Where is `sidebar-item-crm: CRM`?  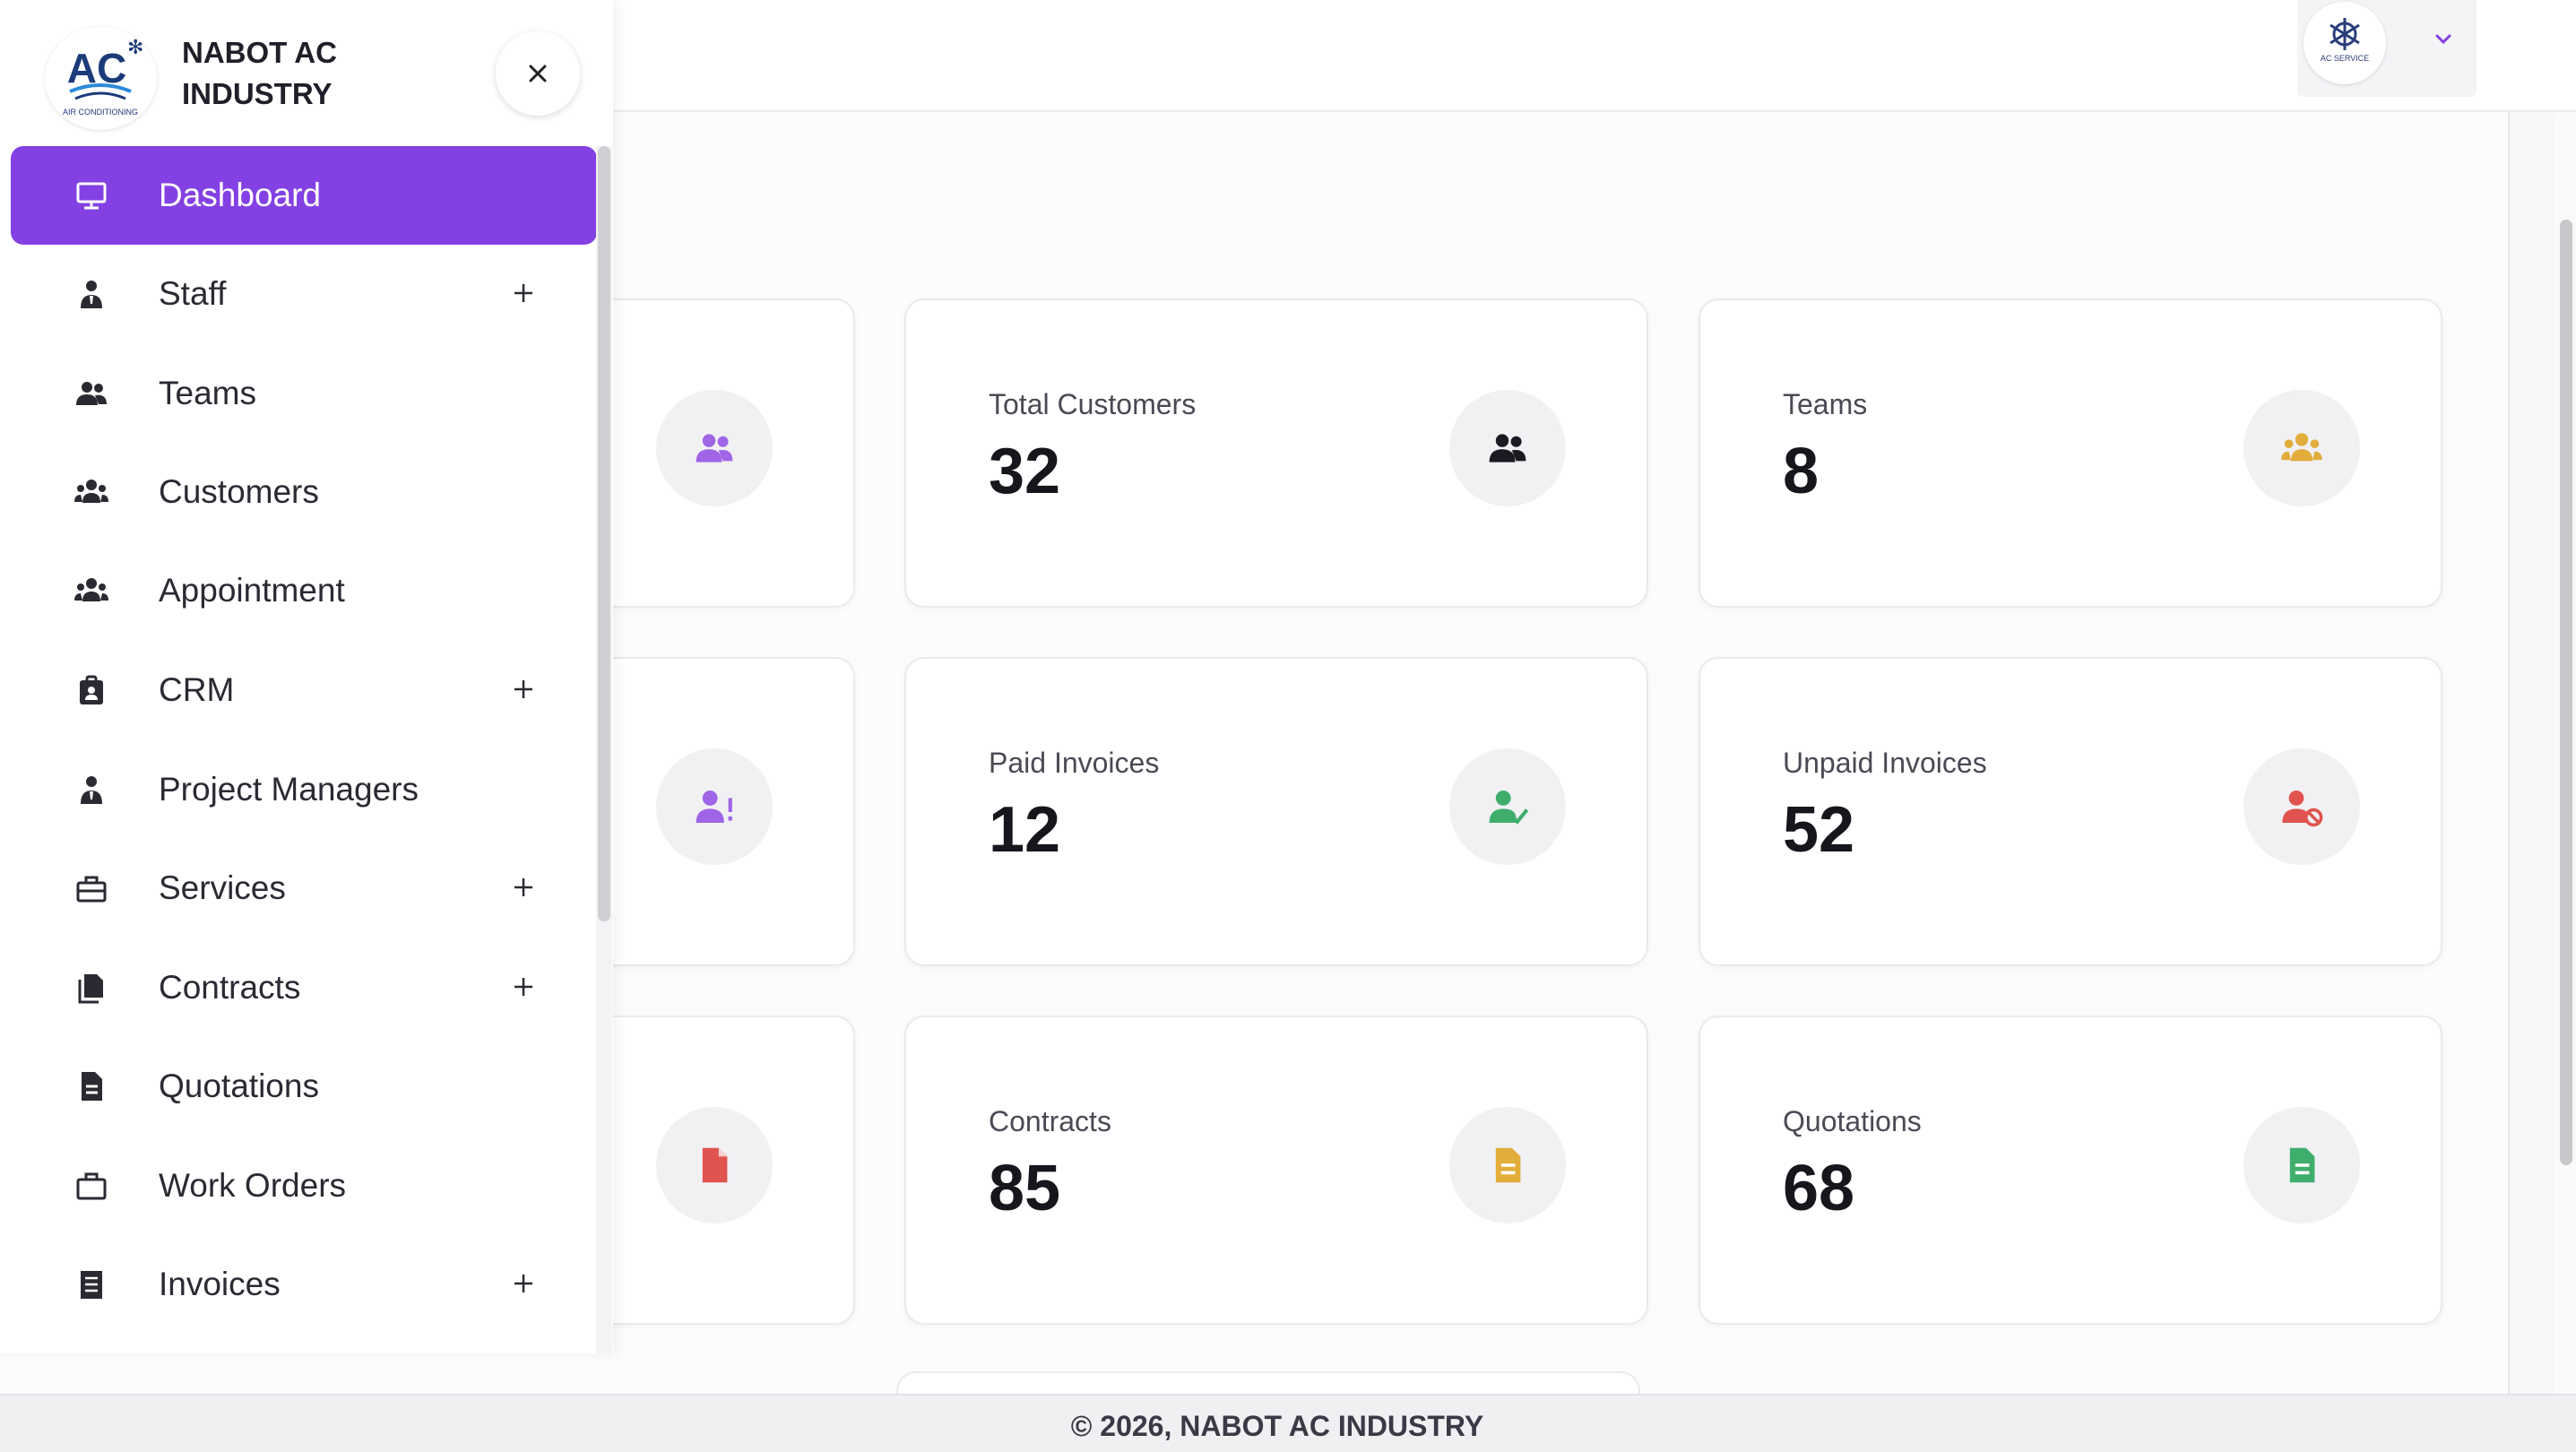
sidebar-item-crm: CRM is located at coordinates (304, 690).